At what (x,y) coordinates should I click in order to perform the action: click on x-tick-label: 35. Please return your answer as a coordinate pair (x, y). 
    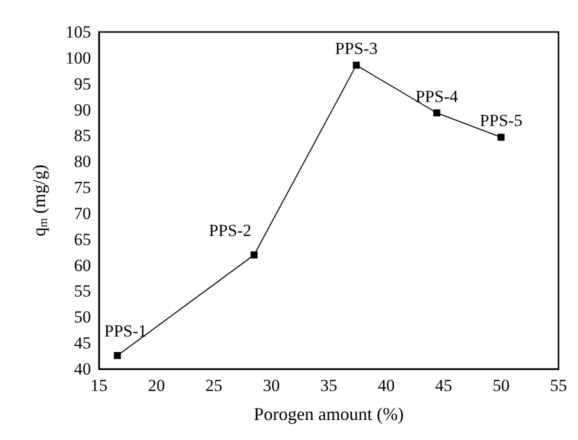
    Looking at the image, I should click on (329, 385).